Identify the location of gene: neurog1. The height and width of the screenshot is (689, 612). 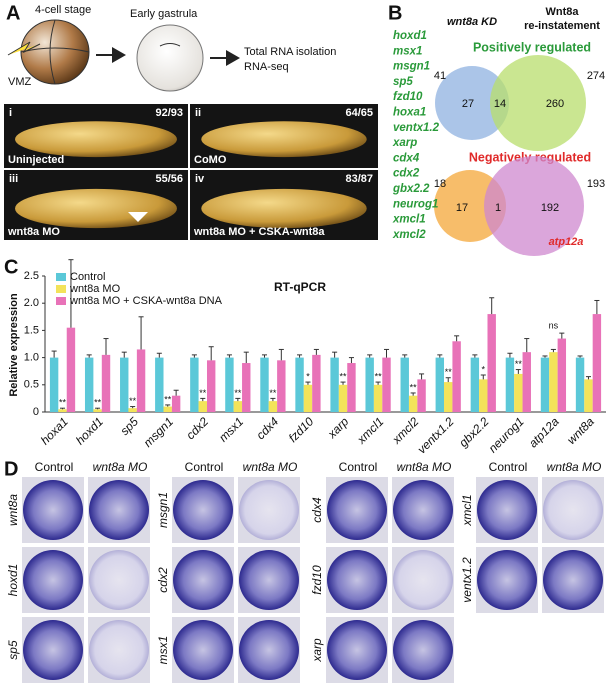
(415, 204).